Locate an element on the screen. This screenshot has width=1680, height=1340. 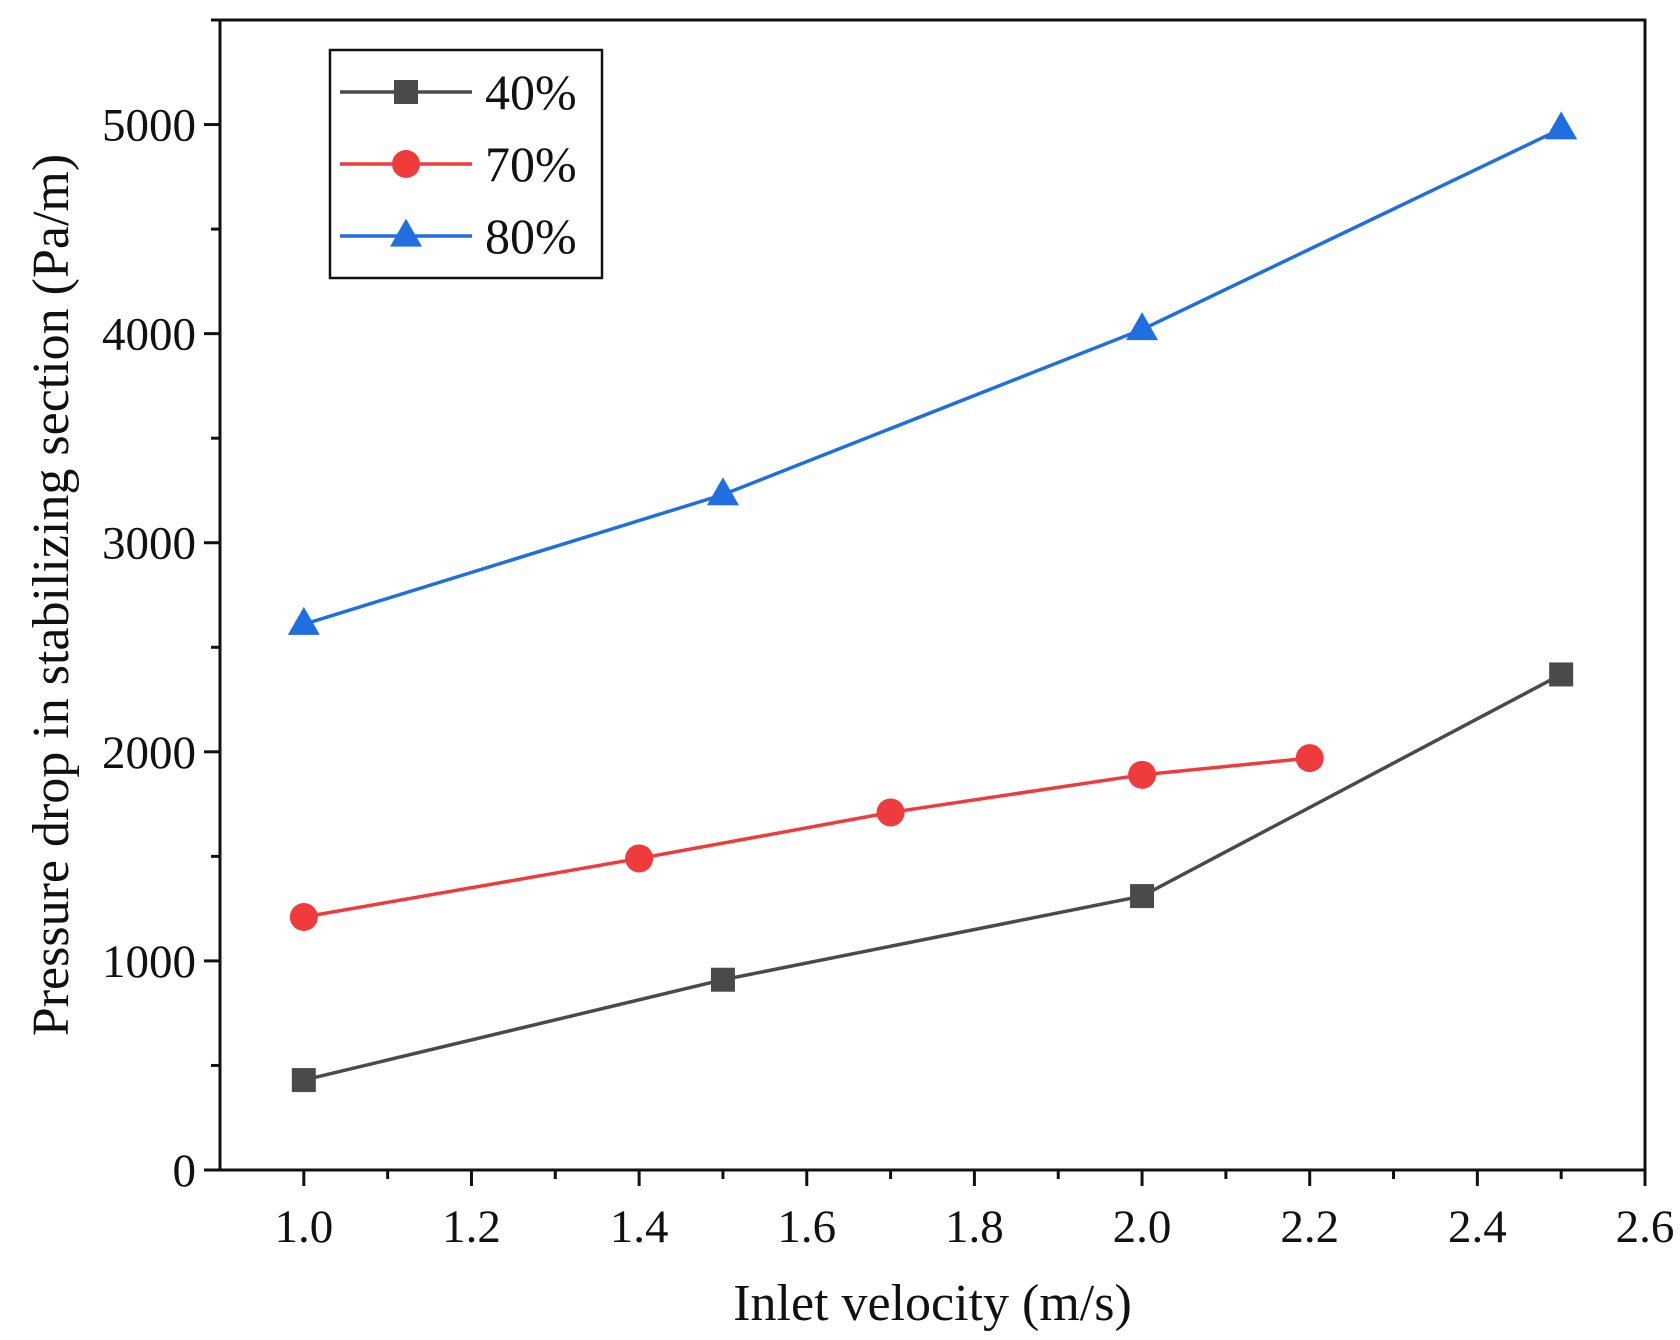
legend-label: 40% is located at coordinates (531, 92).